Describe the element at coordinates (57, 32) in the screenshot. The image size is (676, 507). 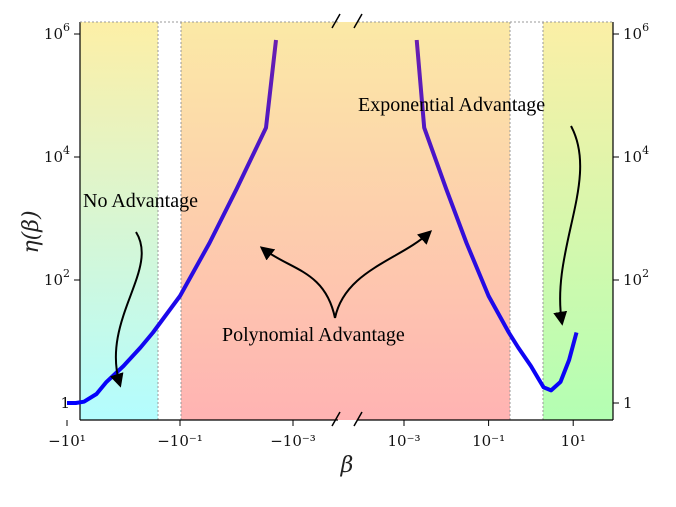
I see `y-tick-label-left: 10⁶` at that location.